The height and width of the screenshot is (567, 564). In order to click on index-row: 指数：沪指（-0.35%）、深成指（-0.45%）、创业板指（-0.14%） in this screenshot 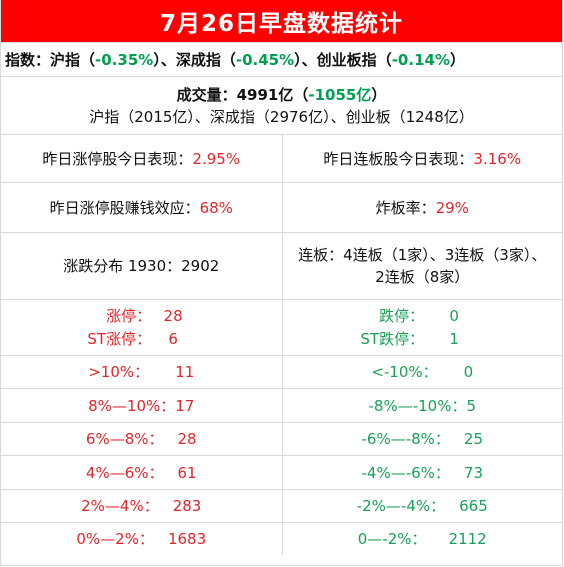, I will do `click(281, 60)`.